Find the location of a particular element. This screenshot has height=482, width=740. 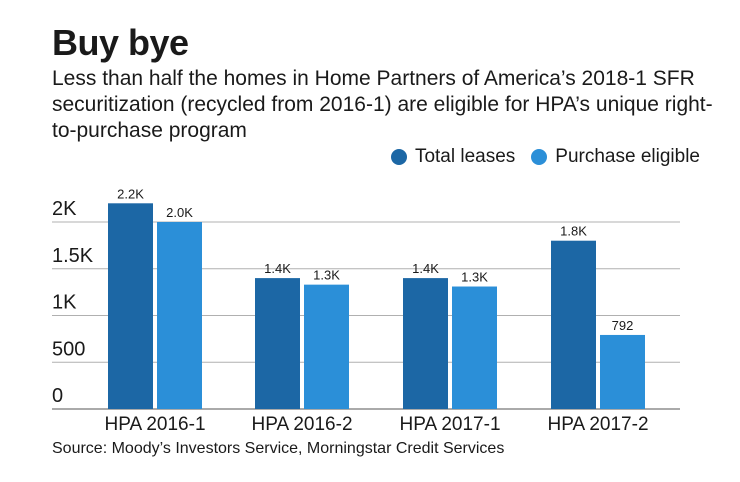

data-label-eligible-0: 2.0K is located at coordinates (179, 212).